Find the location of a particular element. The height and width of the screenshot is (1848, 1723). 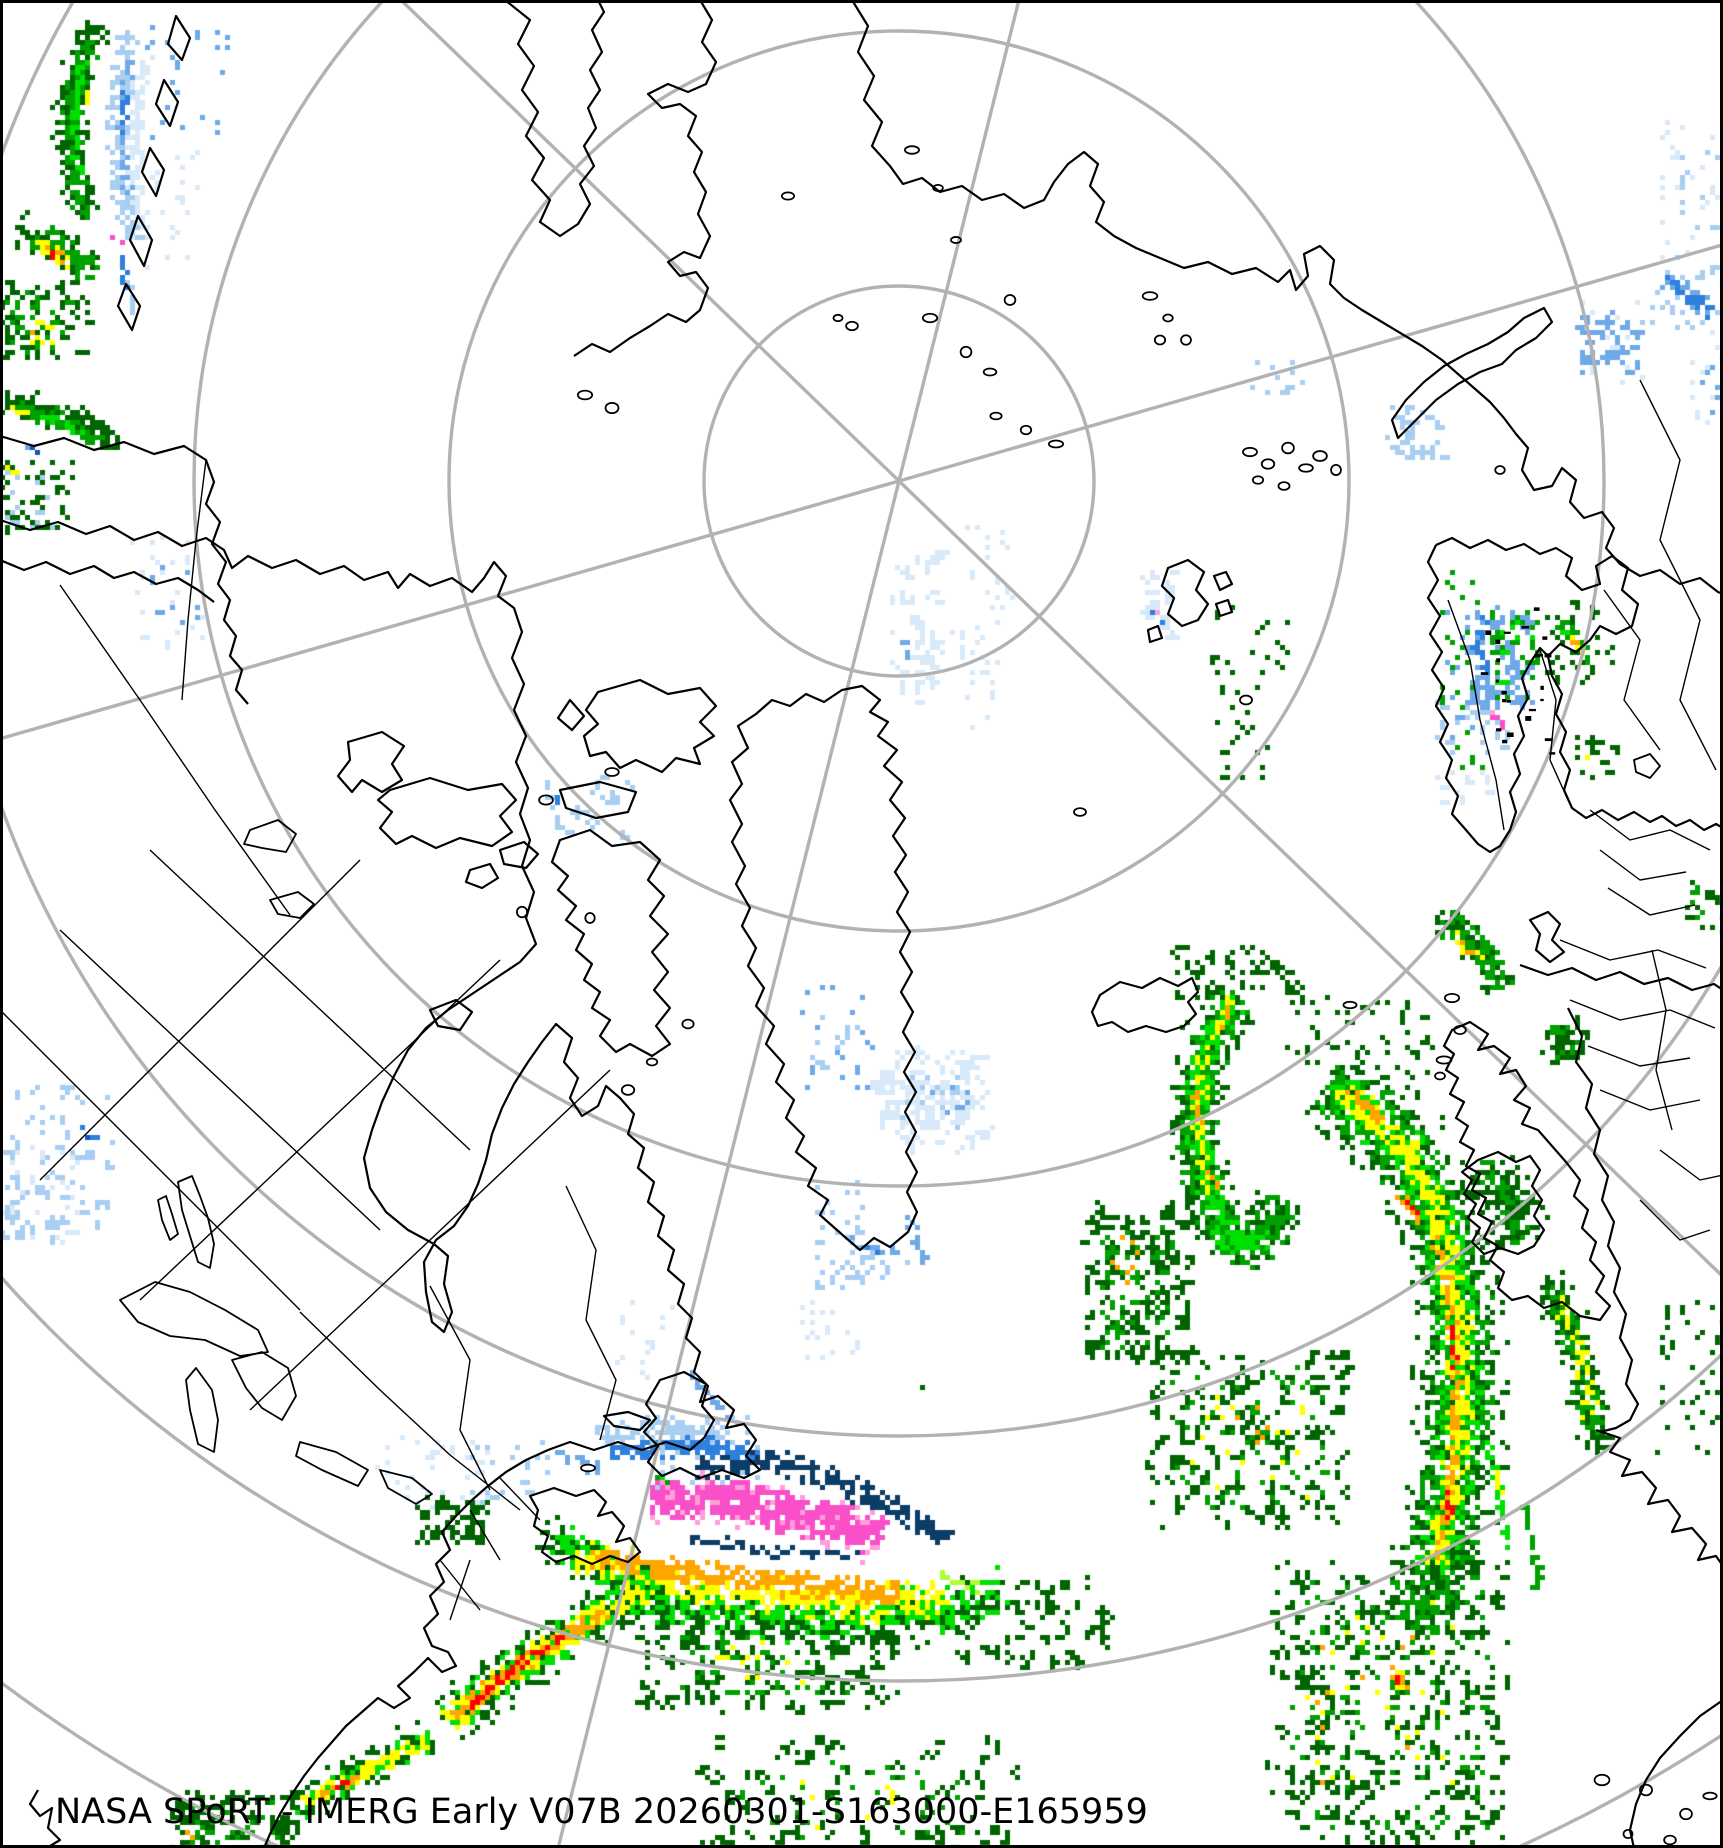

ne-states-3-outline is located at coordinates (460, 1590).